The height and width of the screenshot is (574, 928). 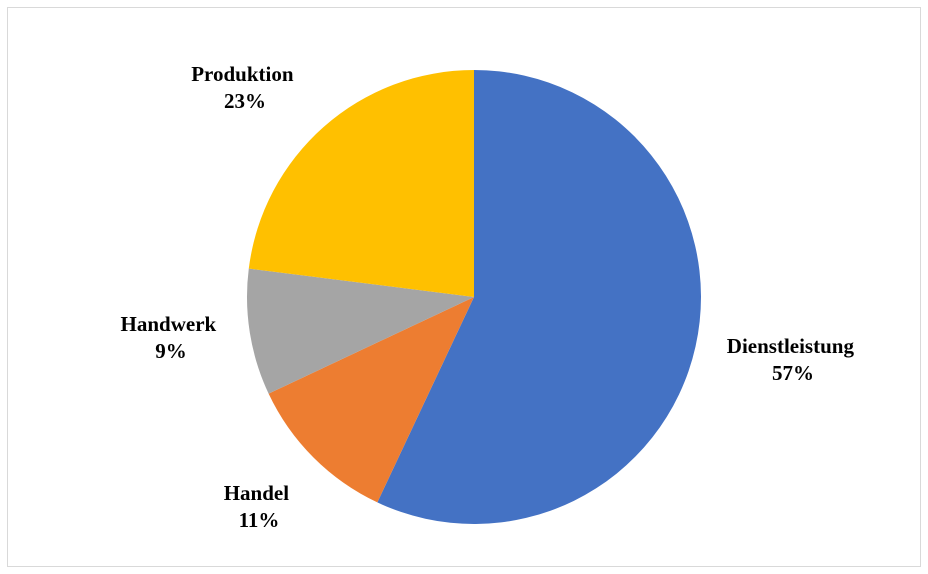 What do you see at coordinates (371, 400) in the screenshot?
I see `pie-slice-handel` at bounding box center [371, 400].